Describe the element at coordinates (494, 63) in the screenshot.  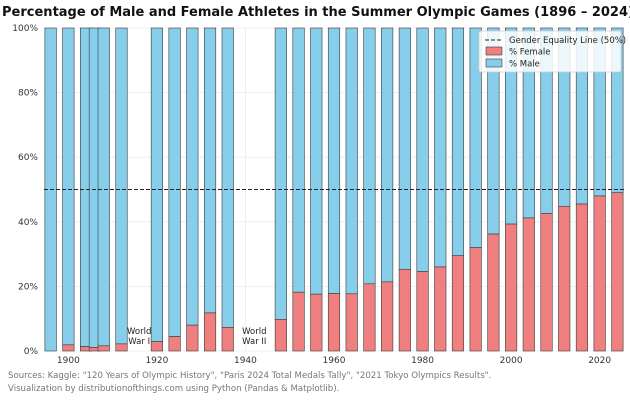
I see `legend-swatch-male` at that location.